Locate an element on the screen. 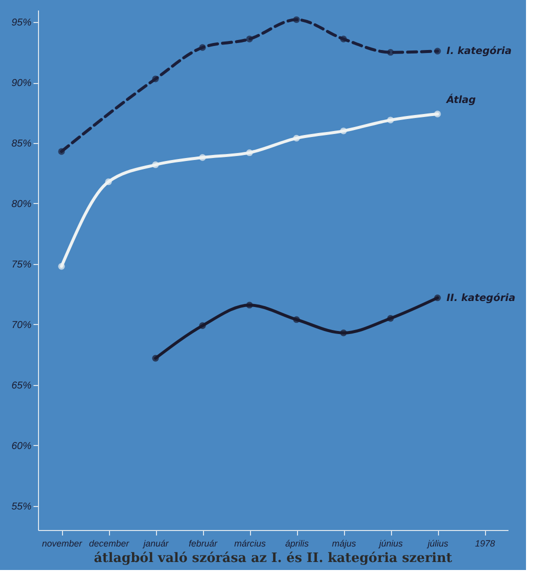 Image resolution: width=552 pixels, height=588 pixels. text: átlagból való szórása az I. és II. kategória szerint is located at coordinates (273, 558).